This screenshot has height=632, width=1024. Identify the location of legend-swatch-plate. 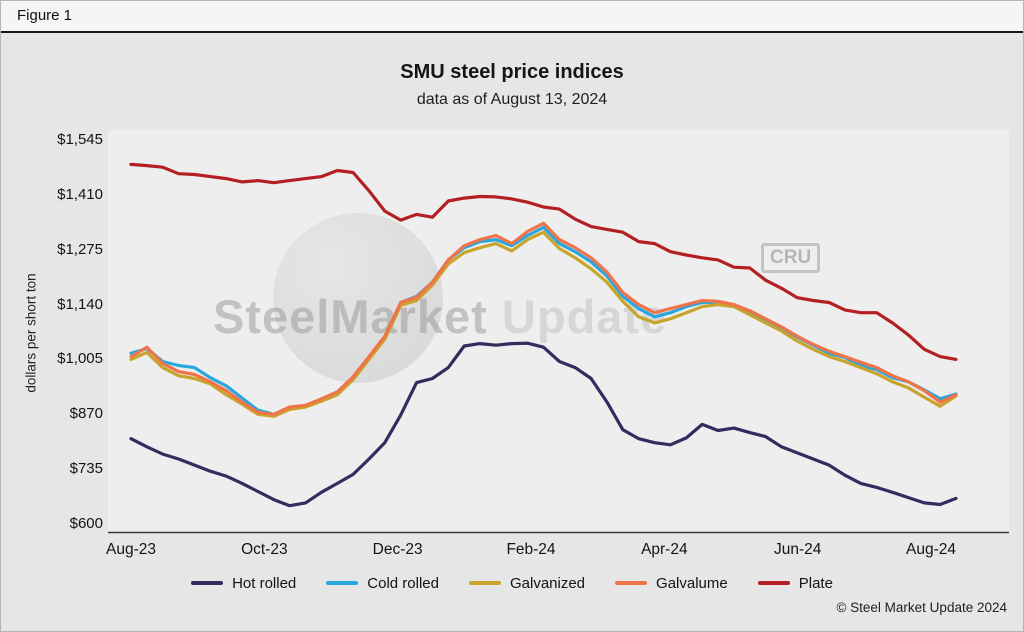
(773, 583).